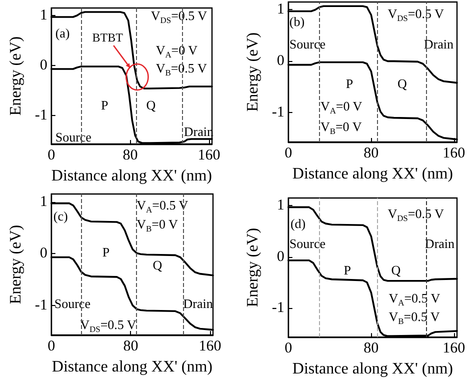 This screenshot has height=382, width=474. What do you see at coordinates (62, 33) in the screenshot?
I see `annotation: (a)` at bounding box center [62, 33].